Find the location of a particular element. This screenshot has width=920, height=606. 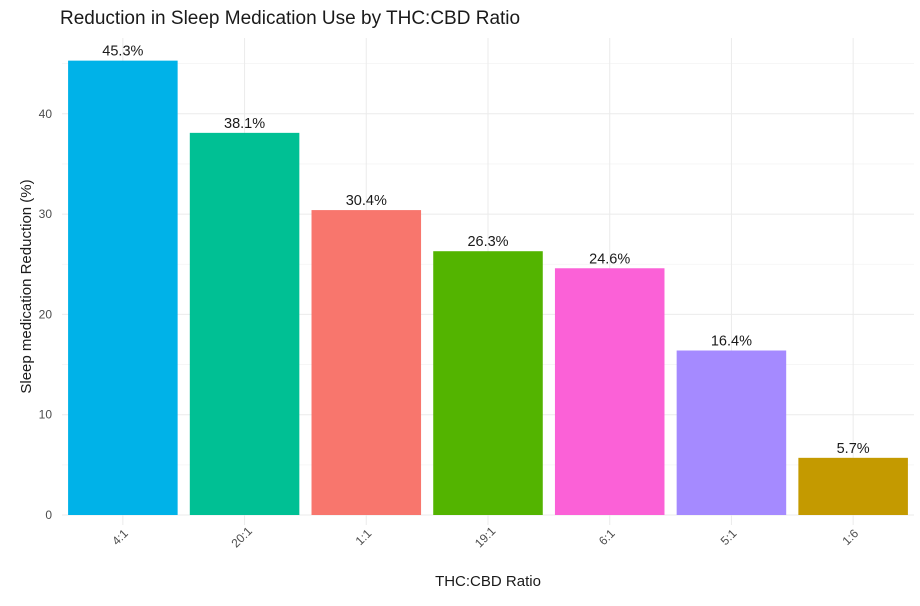

y-axis-title: Sleep medication Reduction (%) is located at coordinates (26, 286).